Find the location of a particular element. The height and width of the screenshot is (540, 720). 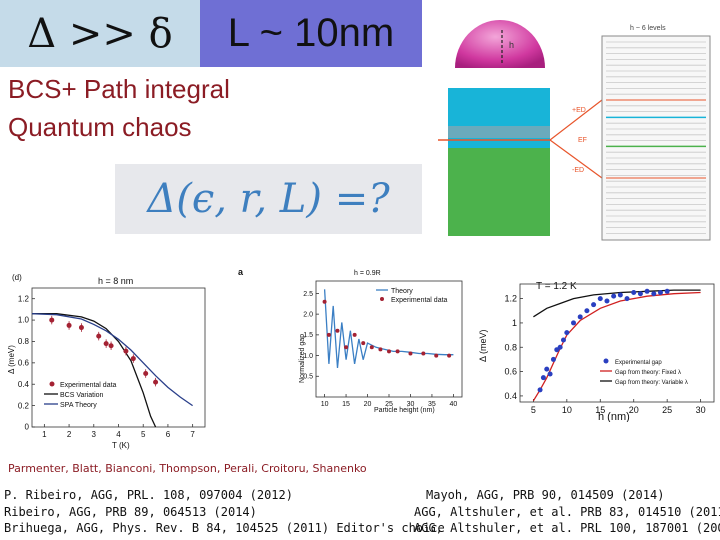

y-tick-label: 1.5 is located at coordinates (308, 335).